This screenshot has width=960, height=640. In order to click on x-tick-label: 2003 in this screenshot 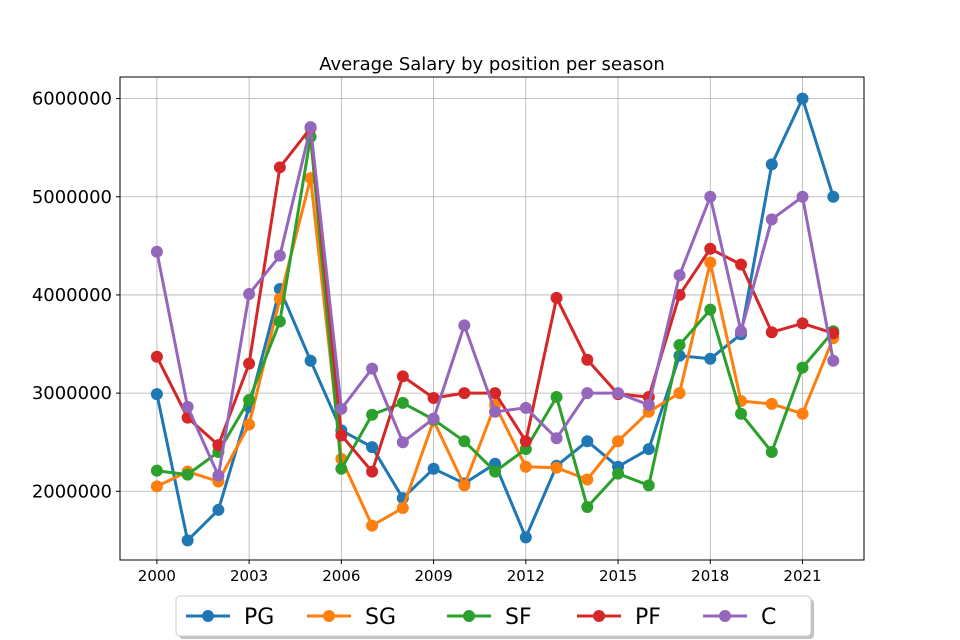, I will do `click(249, 576)`.